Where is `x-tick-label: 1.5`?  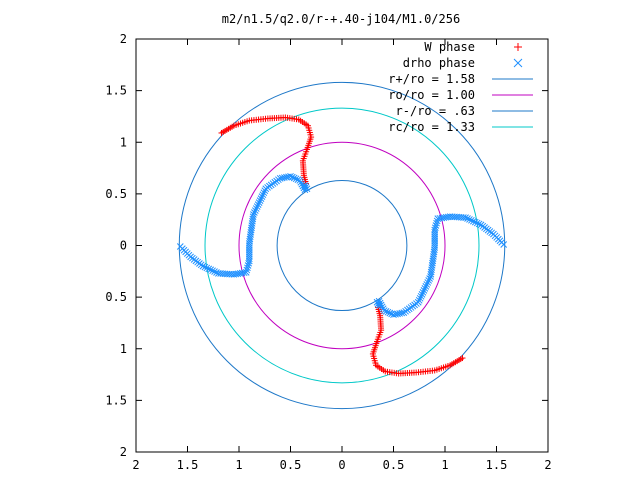
x-tick-label: 1.5 is located at coordinates (188, 465).